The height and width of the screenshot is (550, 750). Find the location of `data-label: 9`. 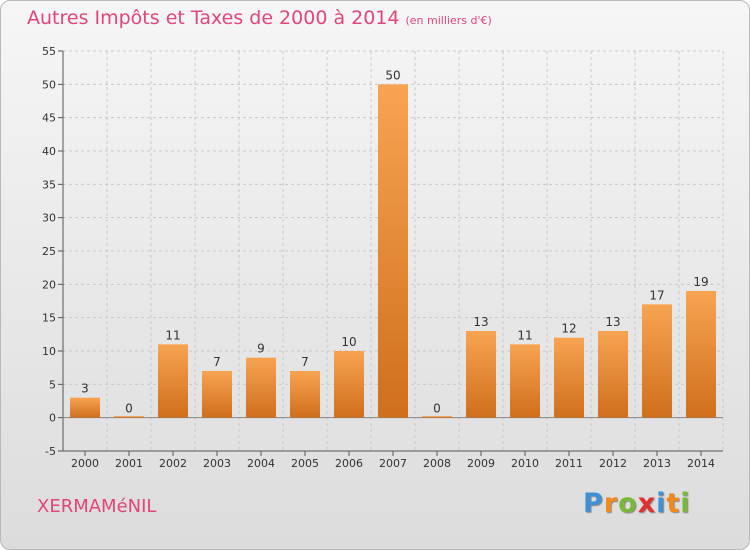

data-label: 9 is located at coordinates (261, 349).